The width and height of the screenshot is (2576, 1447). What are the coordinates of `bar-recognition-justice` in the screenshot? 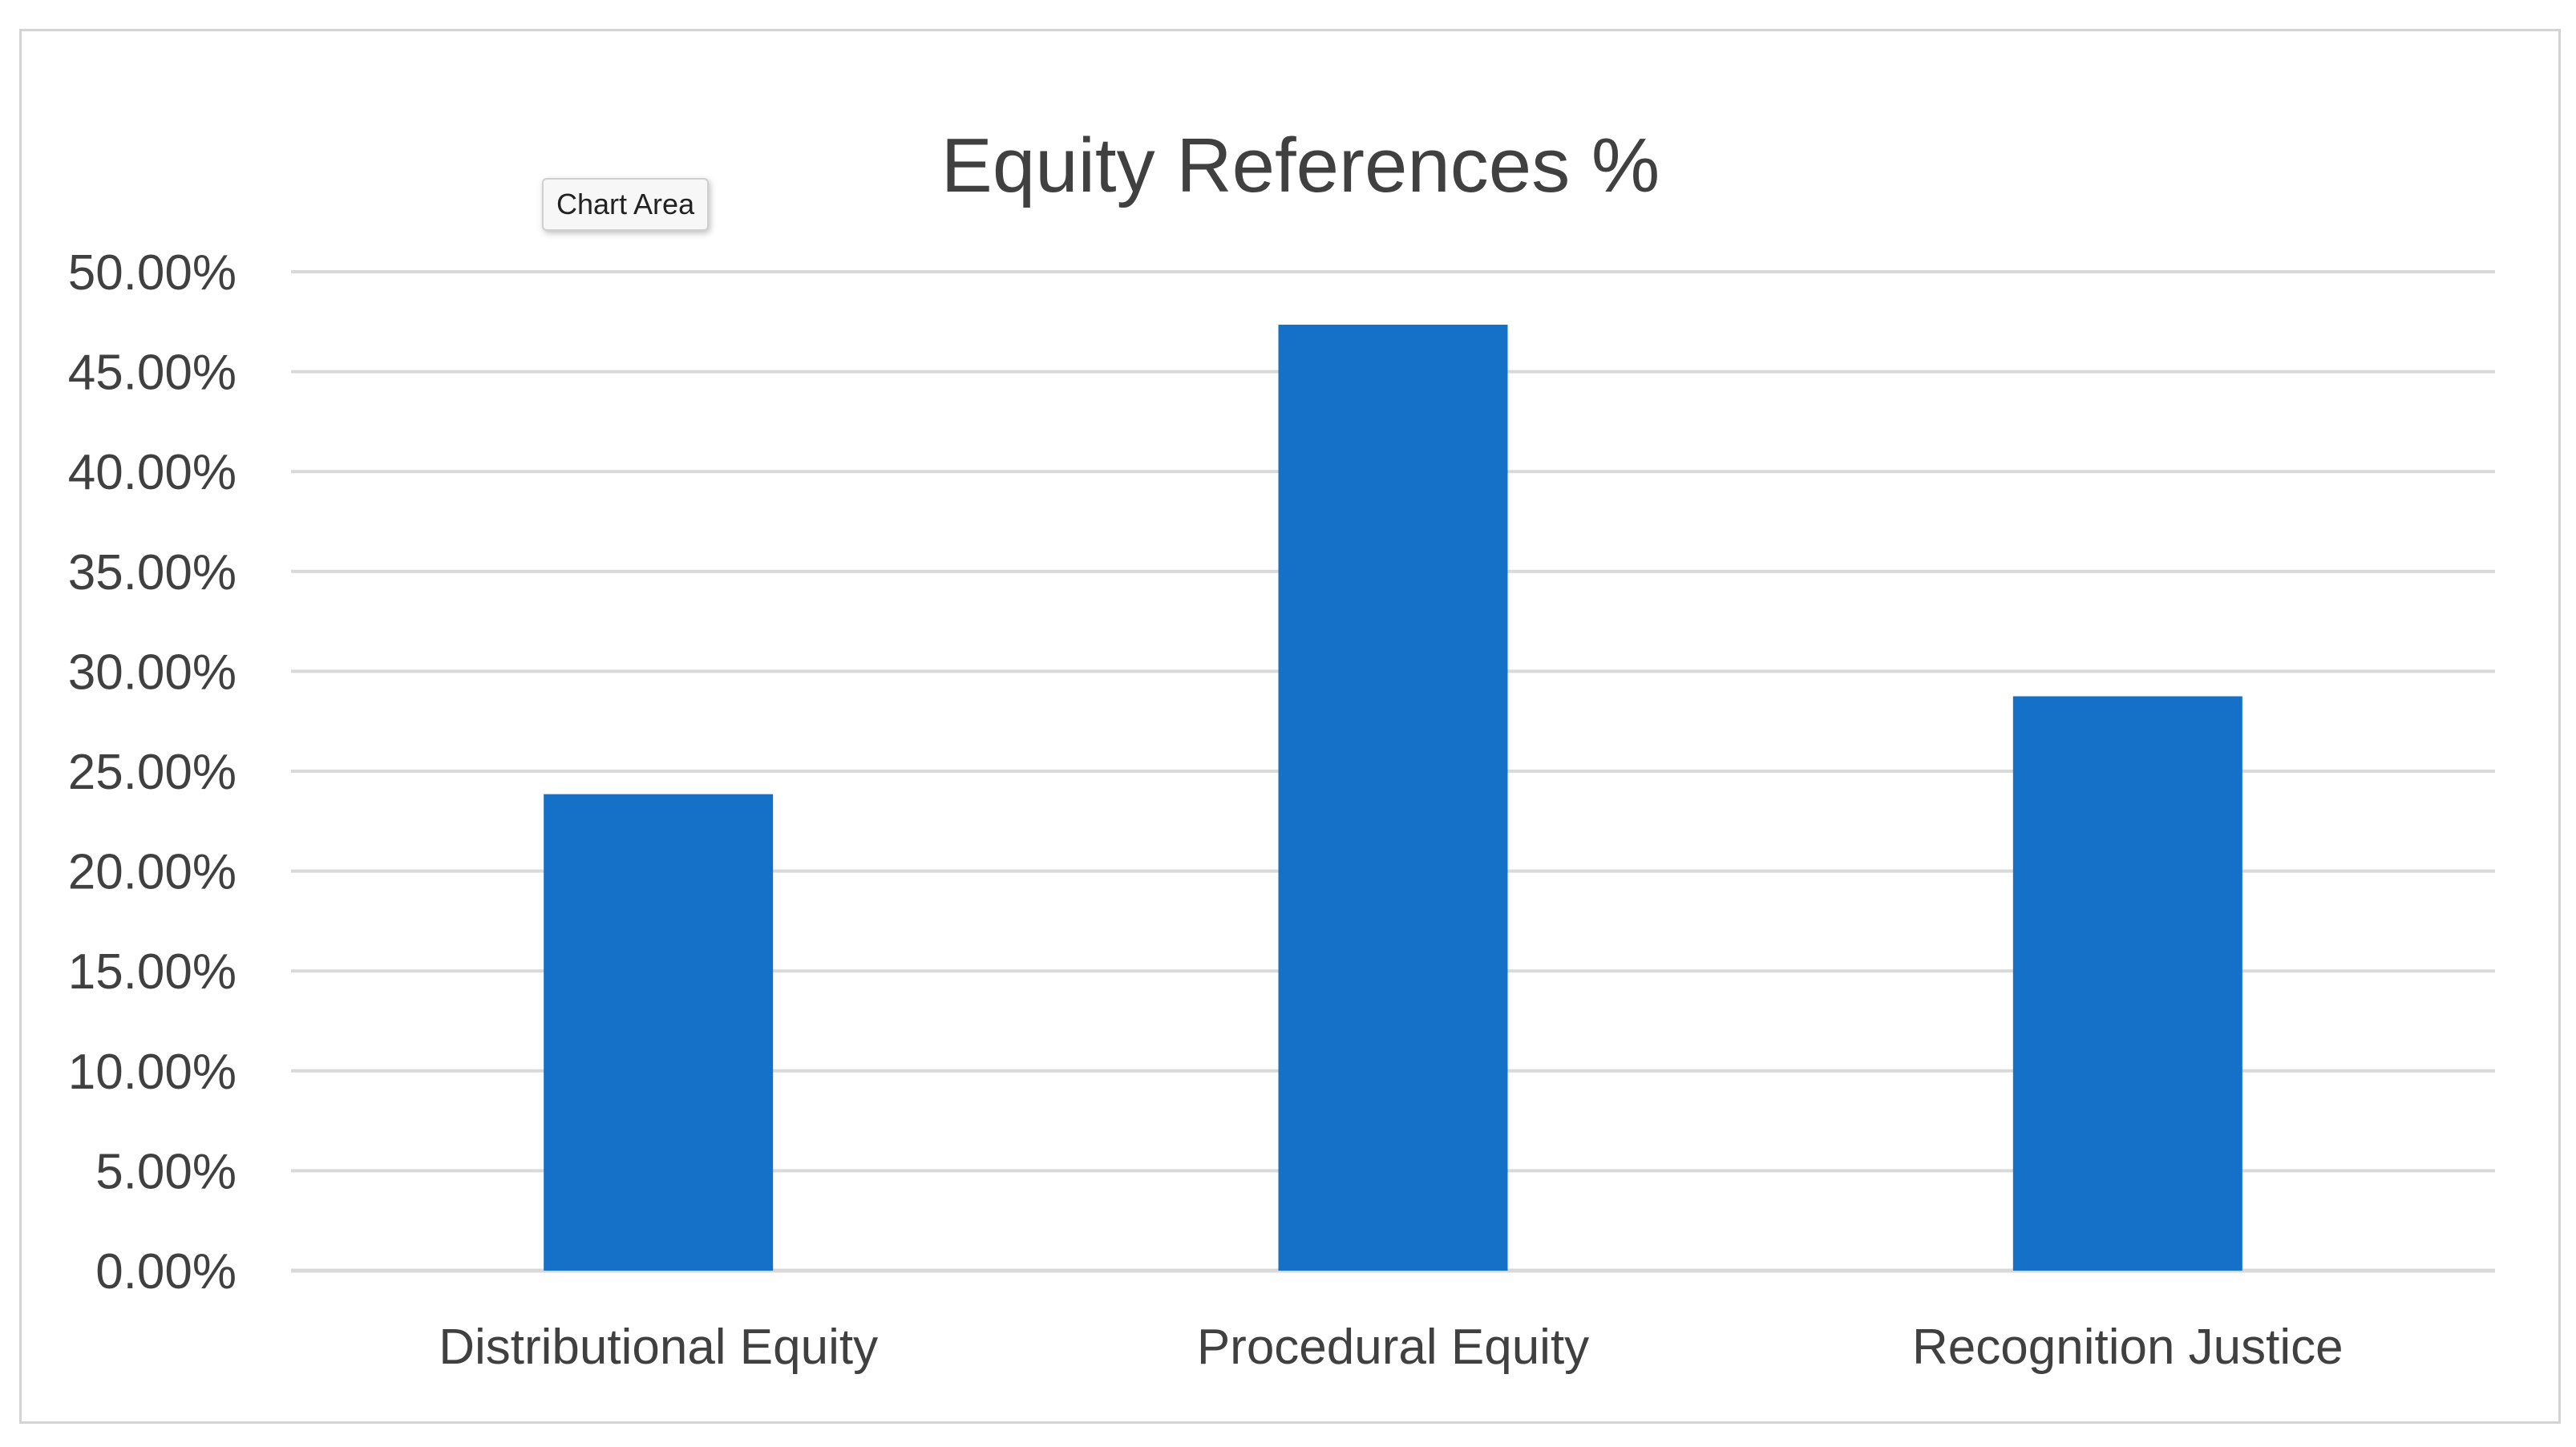 It's located at (2127, 983).